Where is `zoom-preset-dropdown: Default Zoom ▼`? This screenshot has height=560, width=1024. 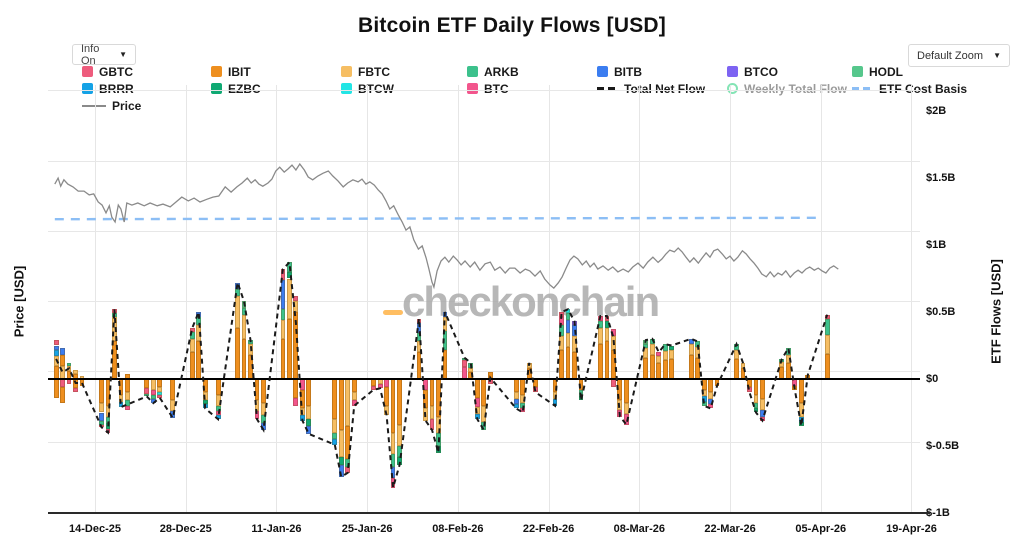
zoom-preset-dropdown: Default Zoom ▼ is located at coordinates (959, 55).